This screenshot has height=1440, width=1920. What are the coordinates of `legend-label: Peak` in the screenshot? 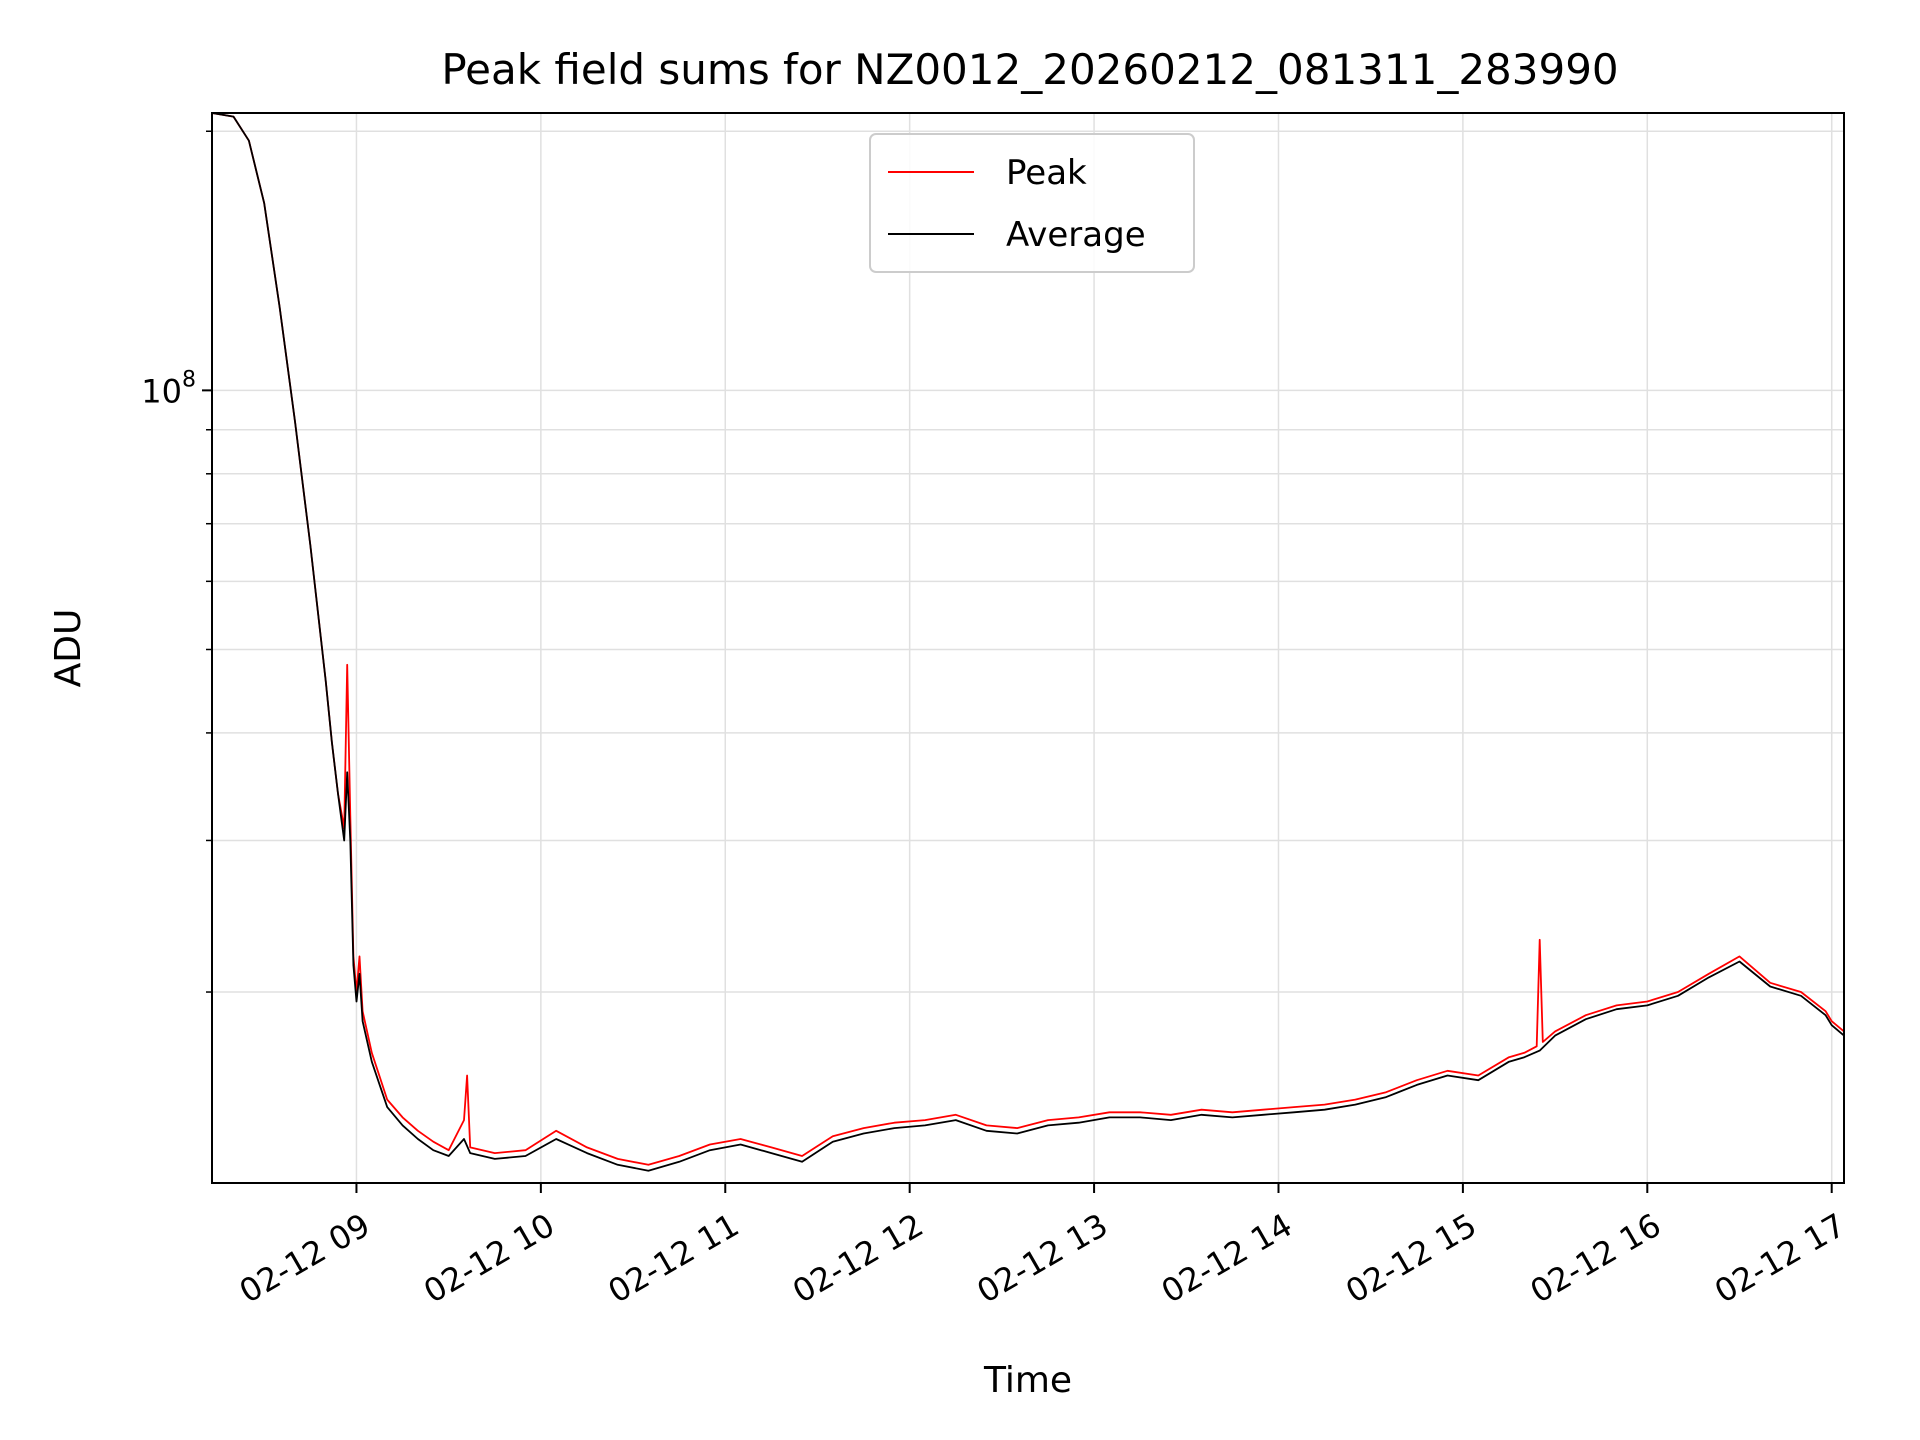 It's located at (1046, 173).